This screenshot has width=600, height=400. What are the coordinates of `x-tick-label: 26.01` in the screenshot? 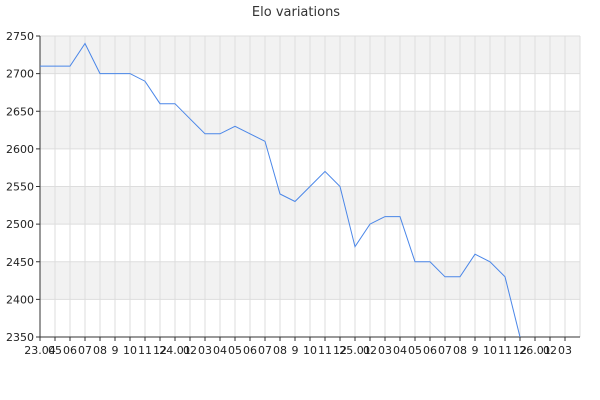 It's located at (535, 350).